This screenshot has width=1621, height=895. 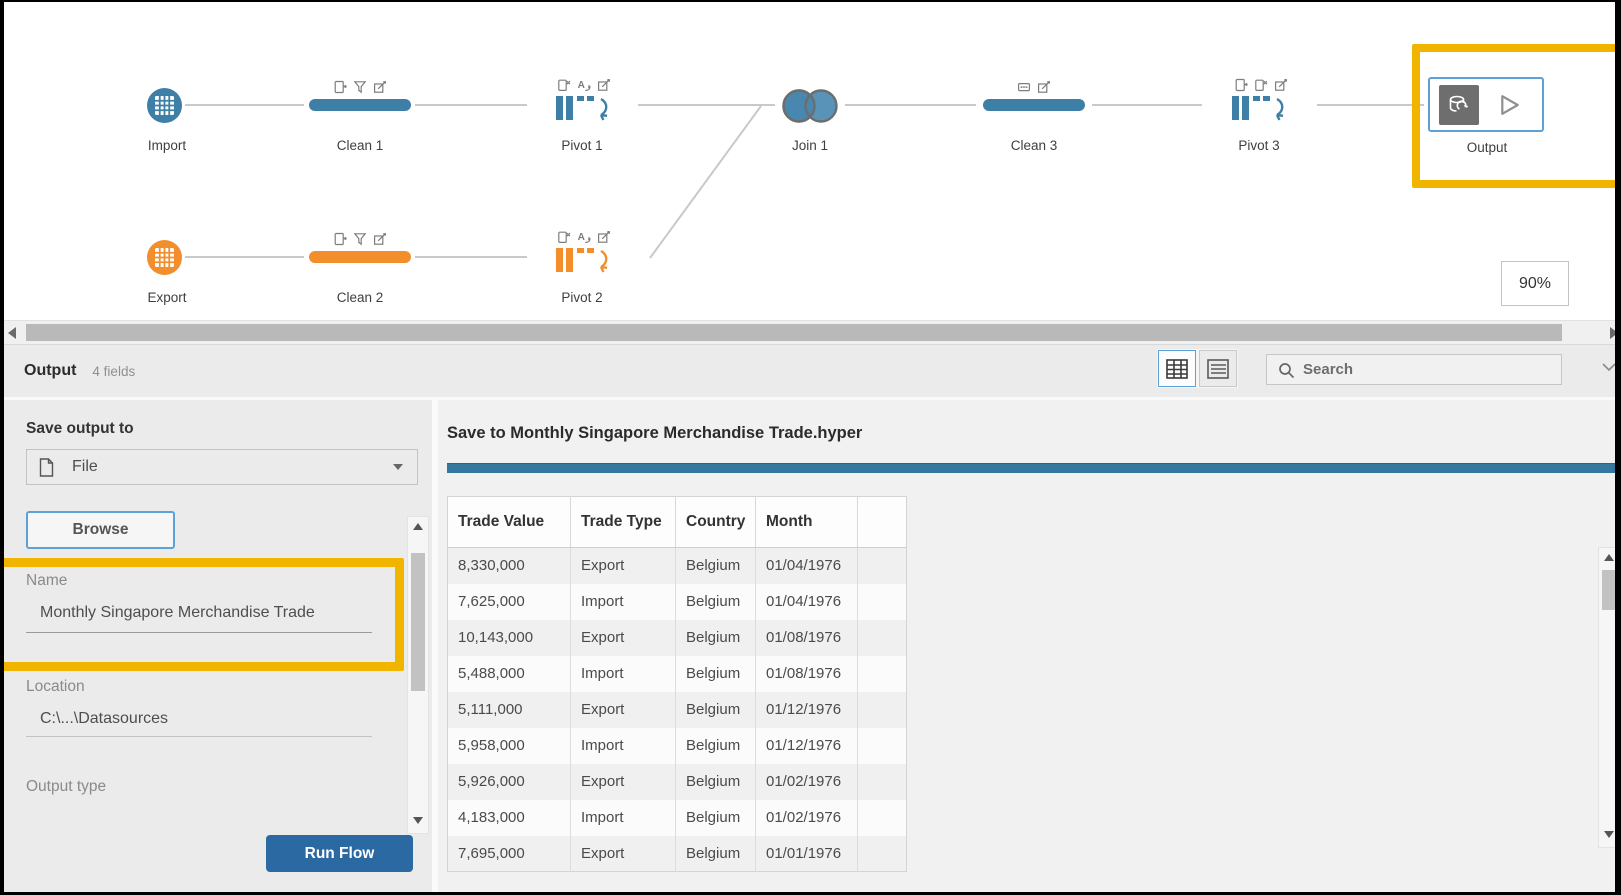 I want to click on location-label: Location, so click(x=55, y=686).